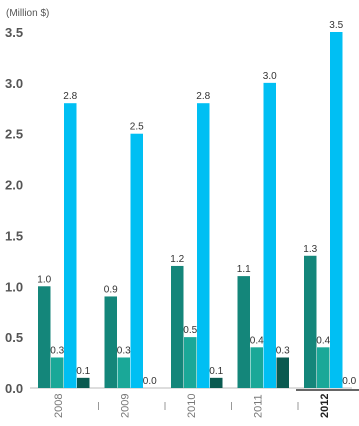  I want to click on x-tick-label: 2011, so click(259, 406).